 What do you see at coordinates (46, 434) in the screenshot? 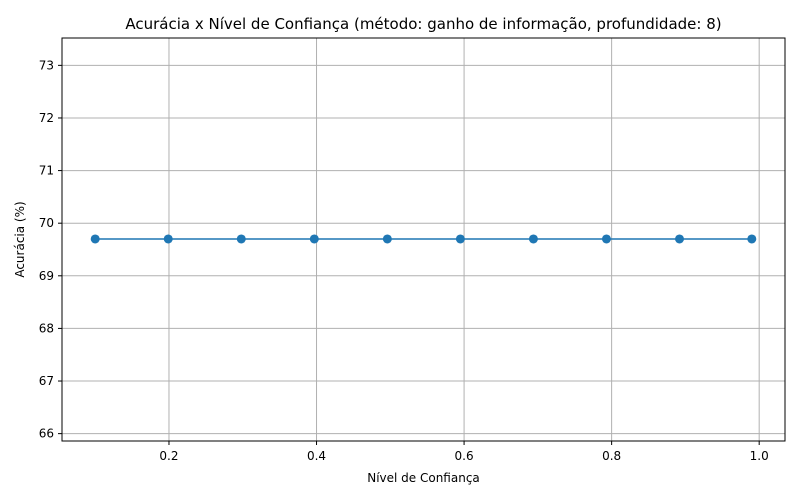
I see `y-tick-label: 66` at bounding box center [46, 434].